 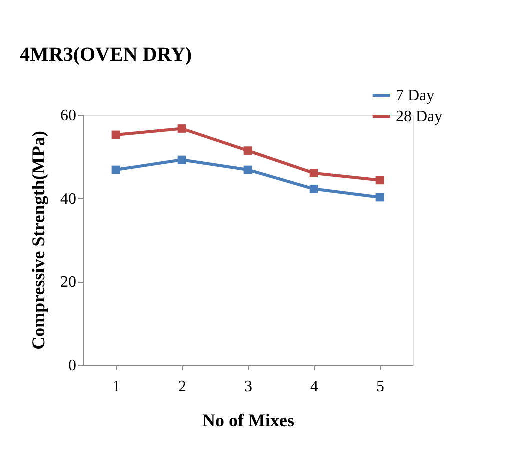 What do you see at coordinates (248, 420) in the screenshot?
I see `x-axis-title: No of Mixes` at bounding box center [248, 420].